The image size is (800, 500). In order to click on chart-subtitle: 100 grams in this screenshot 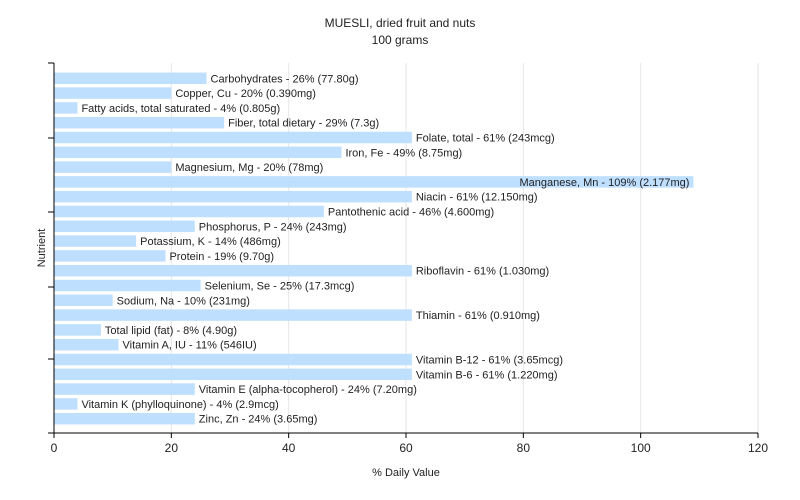, I will do `click(400, 40)`.